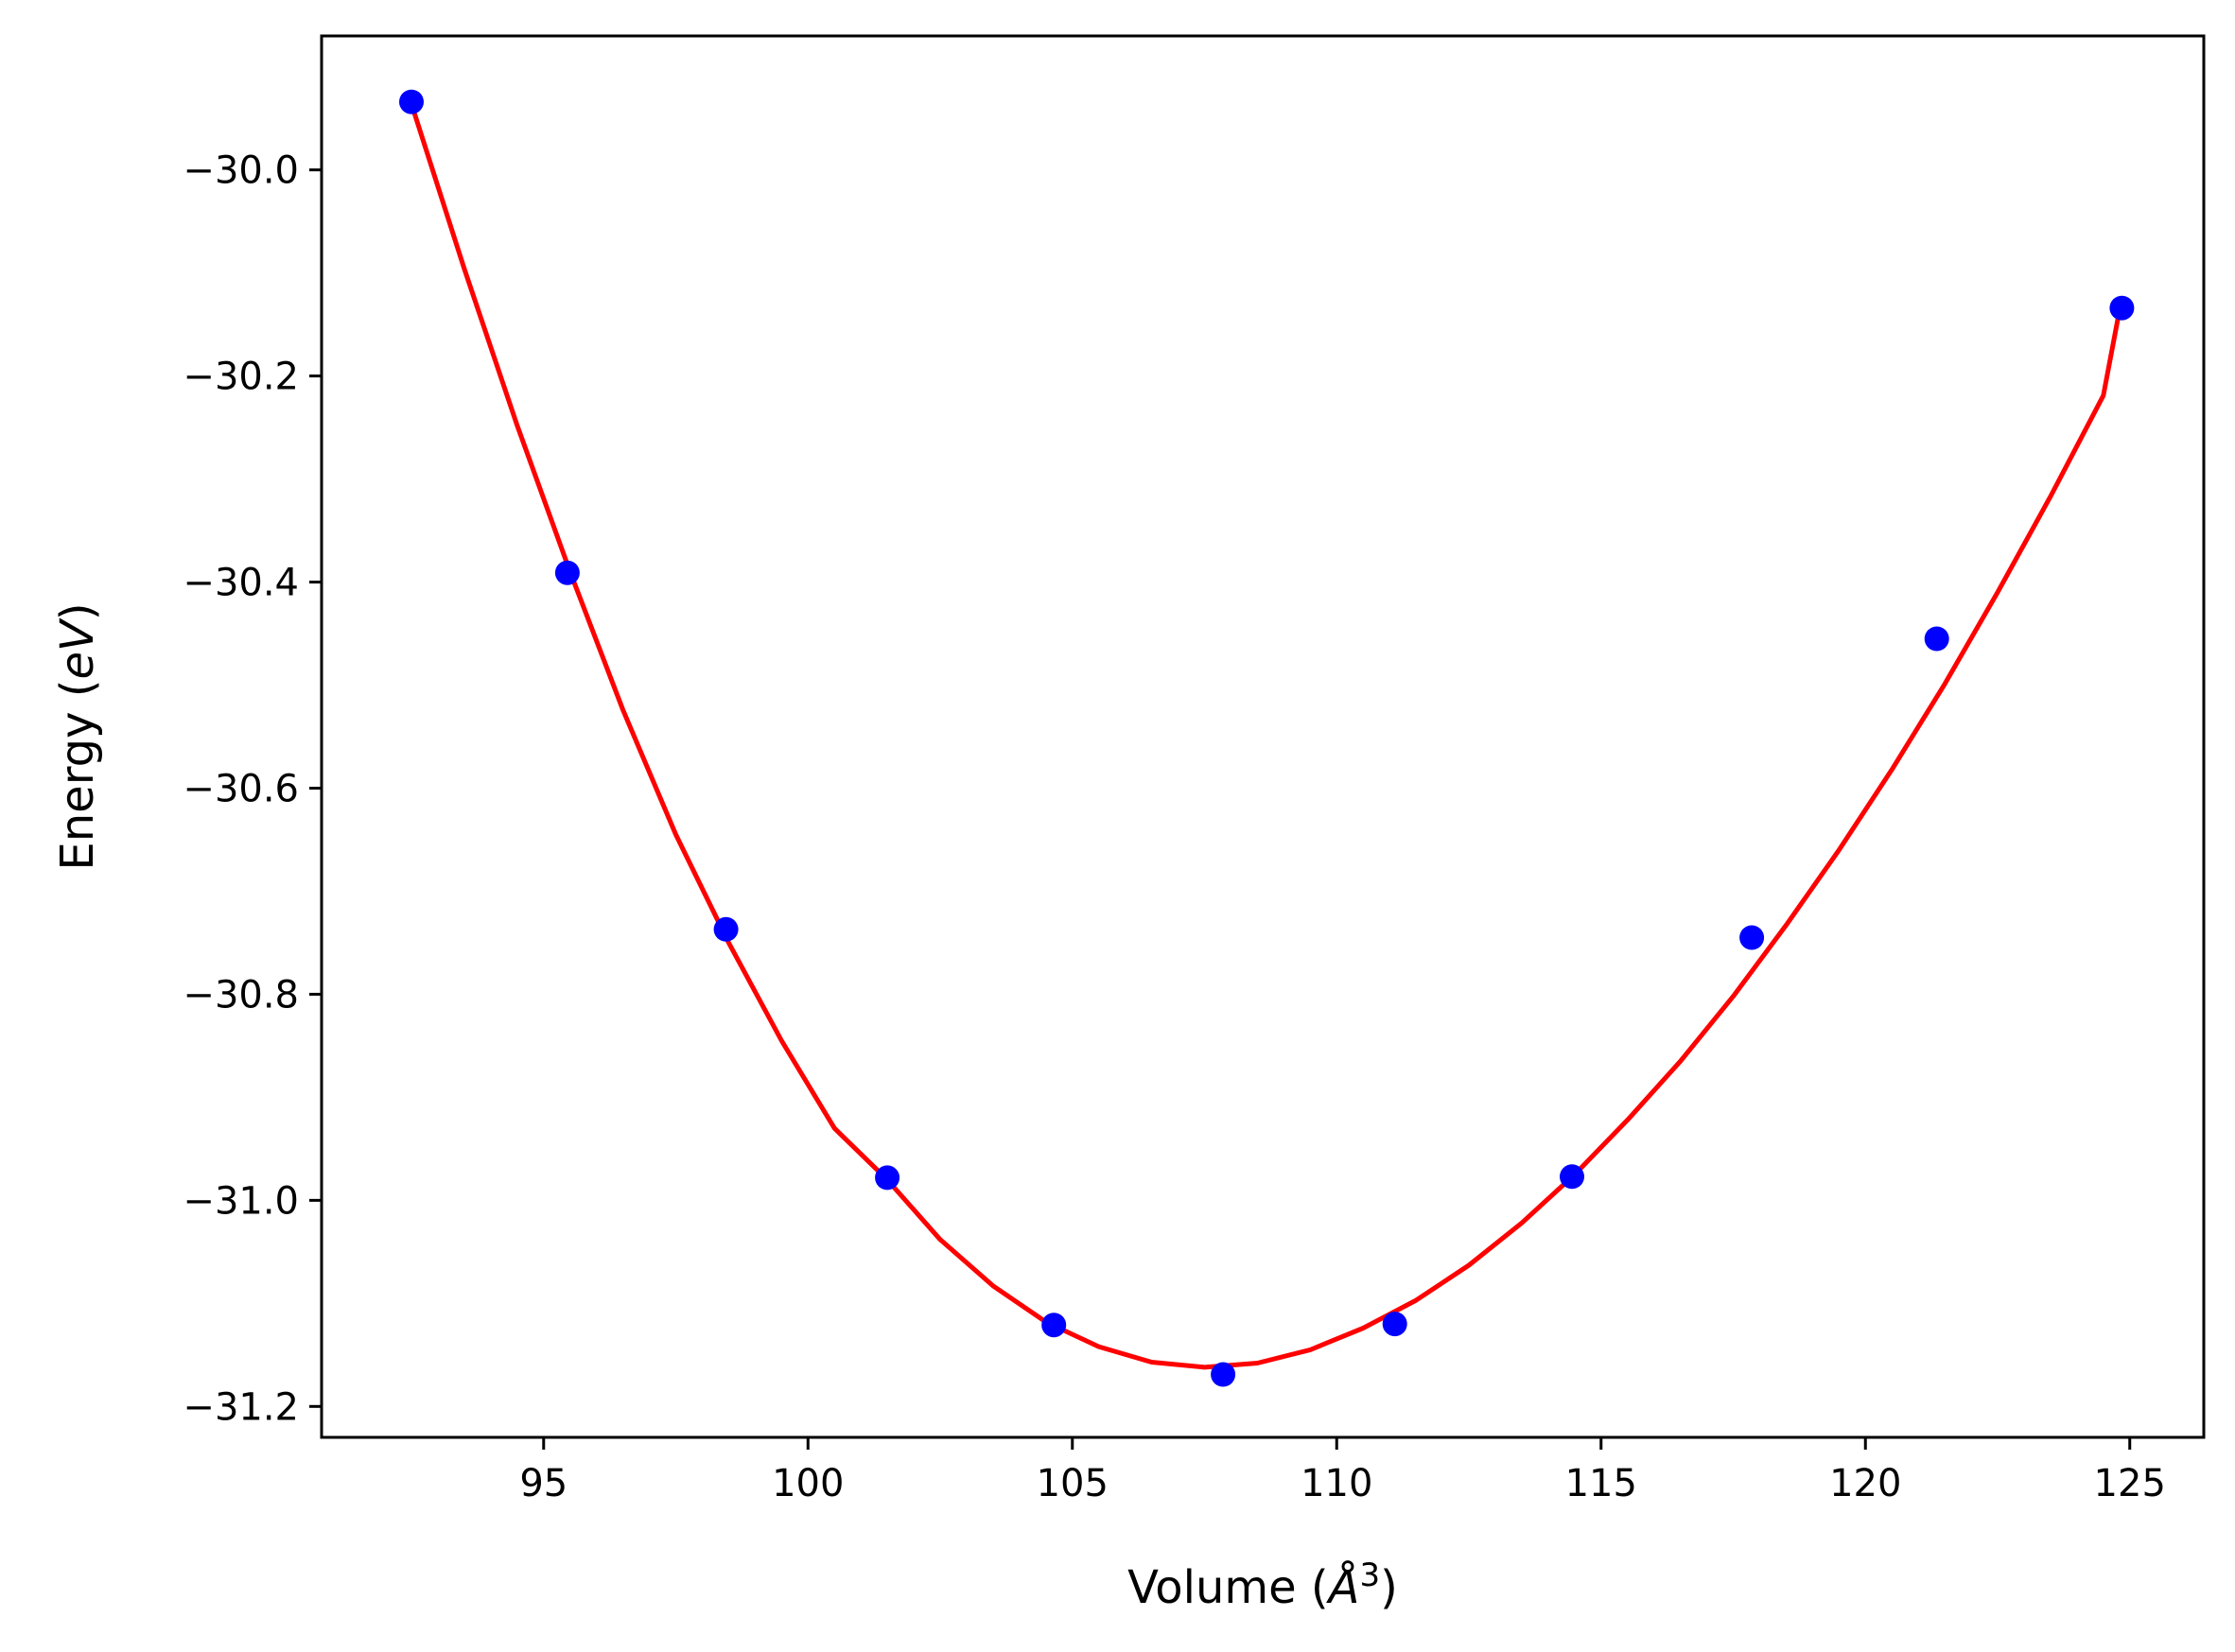 The image size is (2235, 1652). What do you see at coordinates (1343, 1587) in the screenshot?
I see `x-axis-label-unit: Å` at bounding box center [1343, 1587].